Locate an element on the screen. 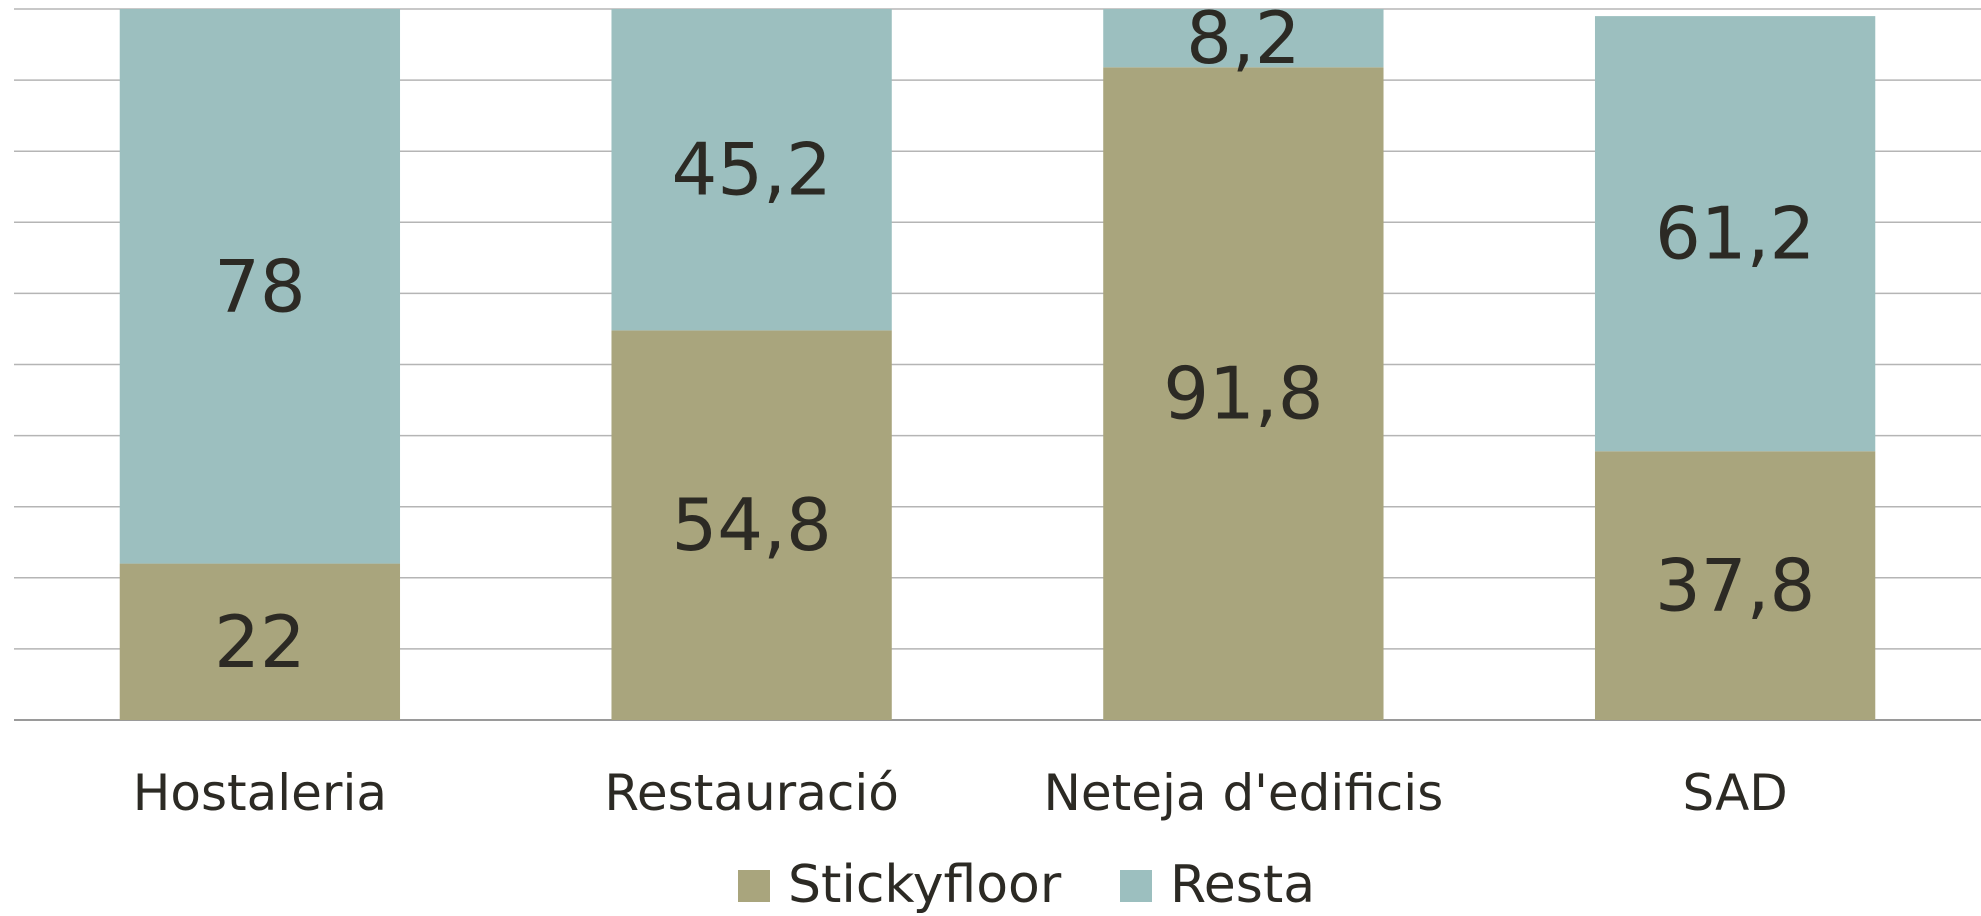 The height and width of the screenshot is (916, 1981). data-label: 8,2 is located at coordinates (1243, 40).